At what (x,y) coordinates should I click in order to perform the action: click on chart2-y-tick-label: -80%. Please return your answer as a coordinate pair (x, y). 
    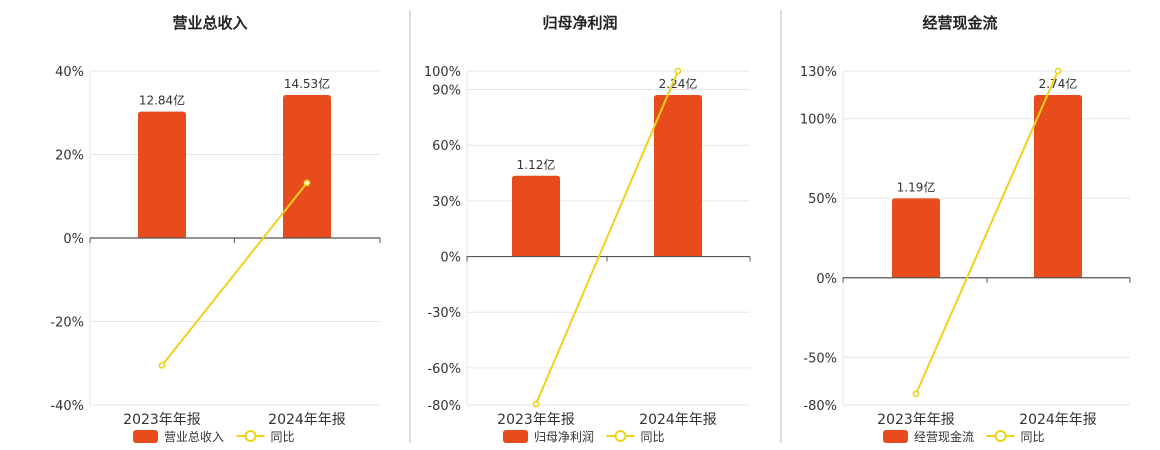
    Looking at the image, I should click on (444, 406).